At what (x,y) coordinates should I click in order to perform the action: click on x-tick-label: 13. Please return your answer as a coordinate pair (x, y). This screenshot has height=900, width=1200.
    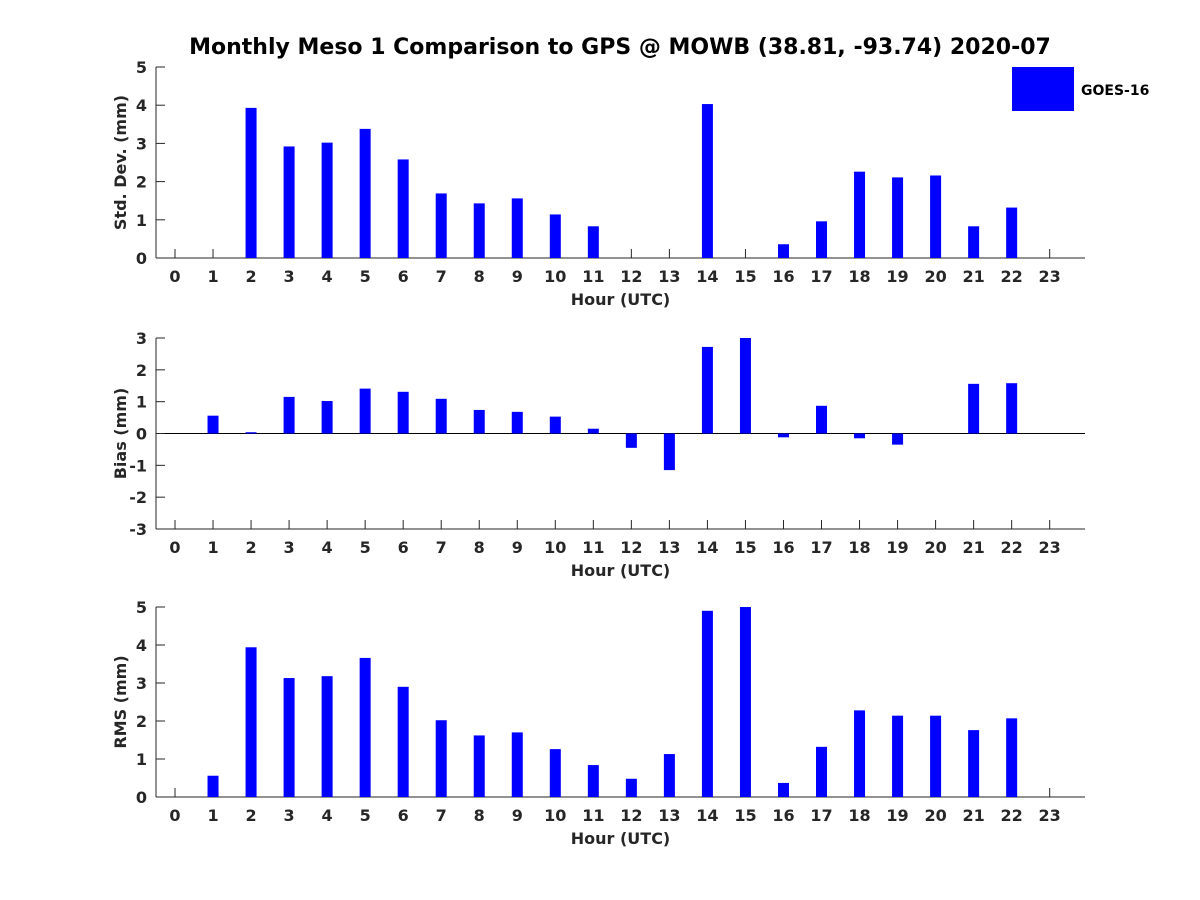
    Looking at the image, I should click on (669, 815).